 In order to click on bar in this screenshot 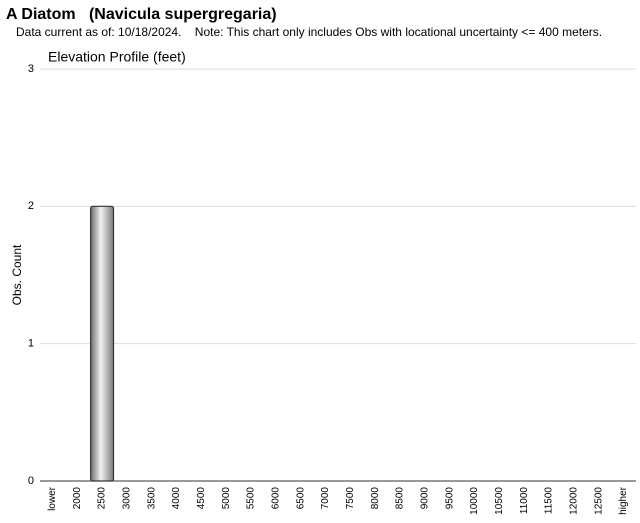, I will do `click(102, 343)`.